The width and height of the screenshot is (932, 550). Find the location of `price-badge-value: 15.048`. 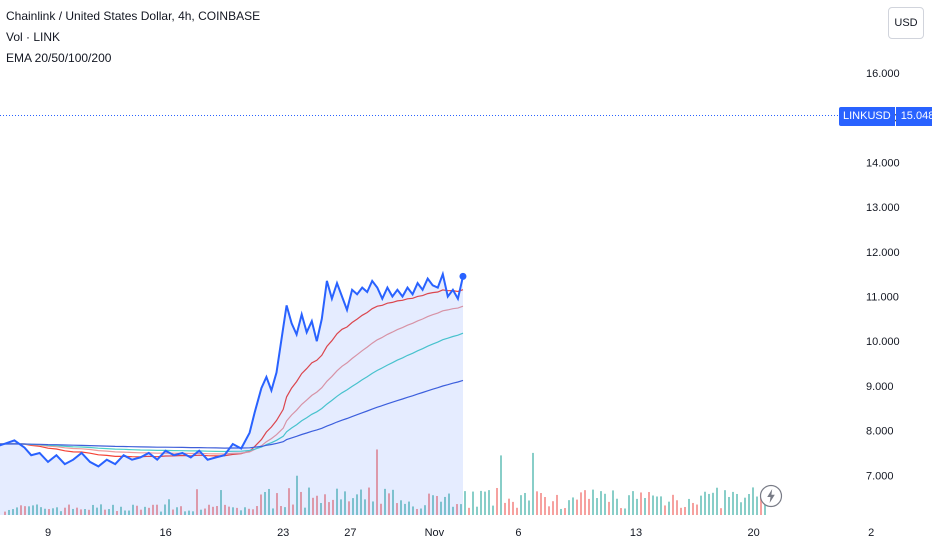

price-badge-value: 15.048 is located at coordinates (913, 116).